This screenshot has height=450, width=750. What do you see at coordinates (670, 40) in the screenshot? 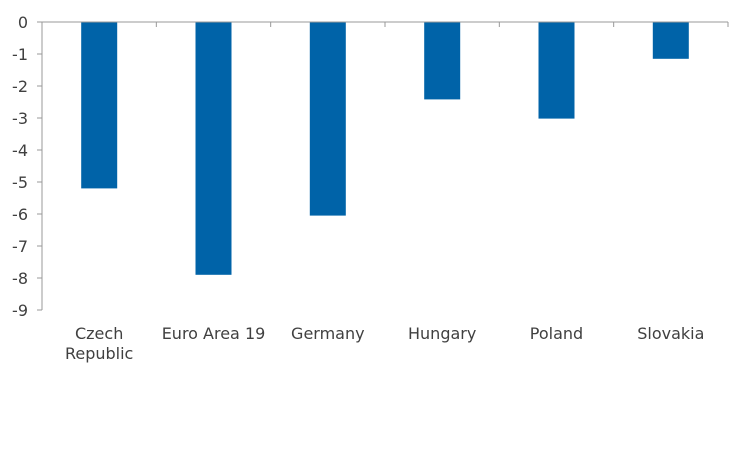
I see `bar-slovakia` at bounding box center [670, 40].